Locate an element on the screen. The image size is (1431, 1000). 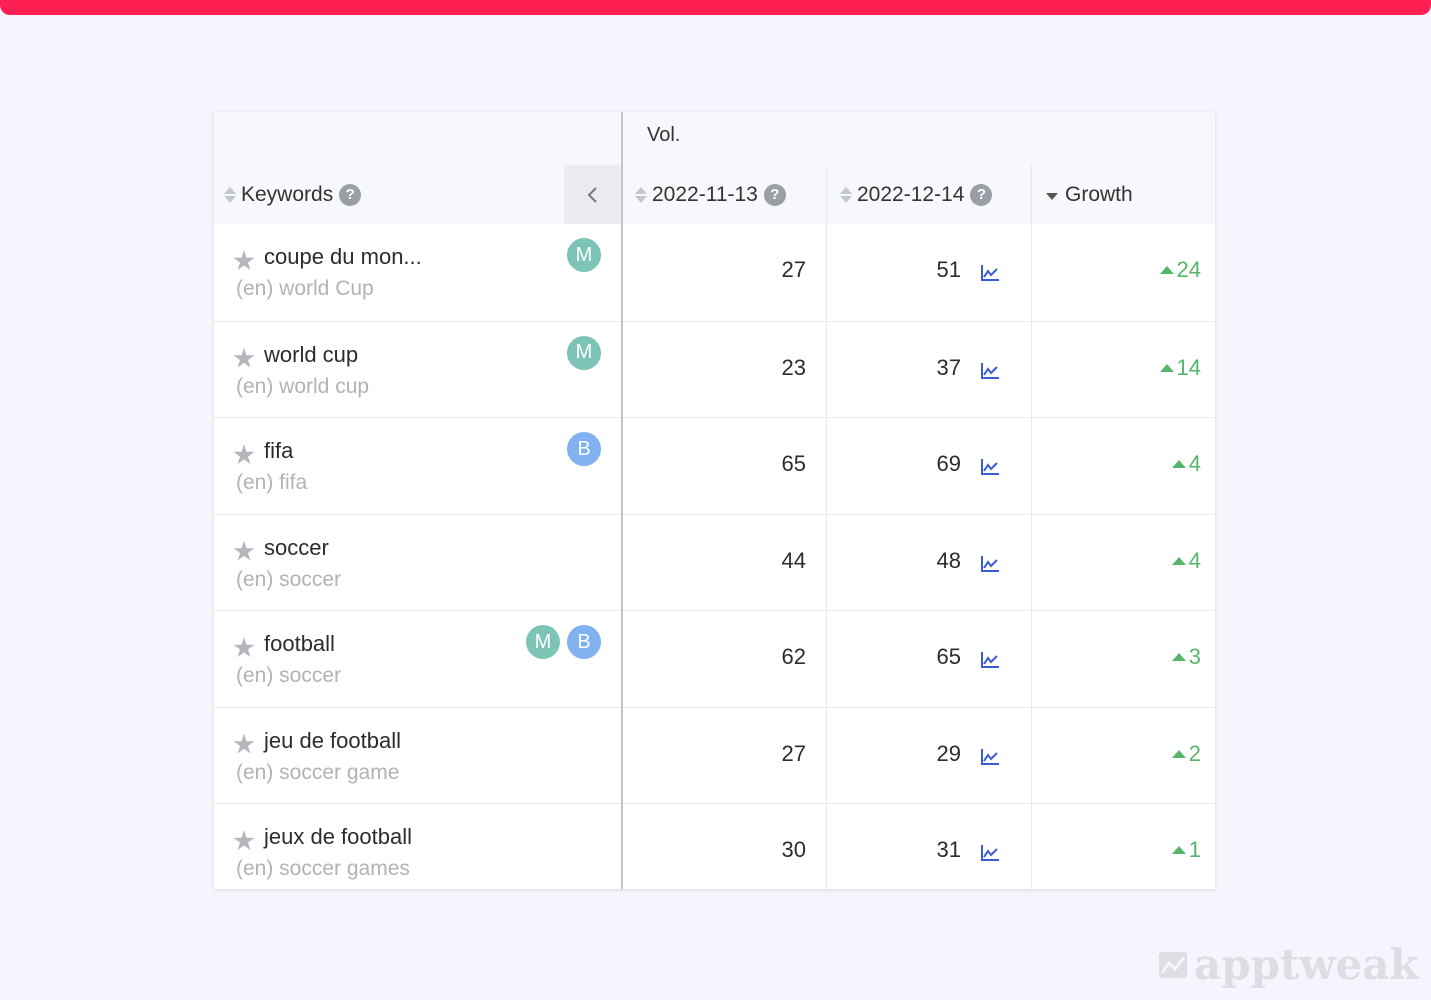
growth-number: 3 is located at coordinates (1194, 656).